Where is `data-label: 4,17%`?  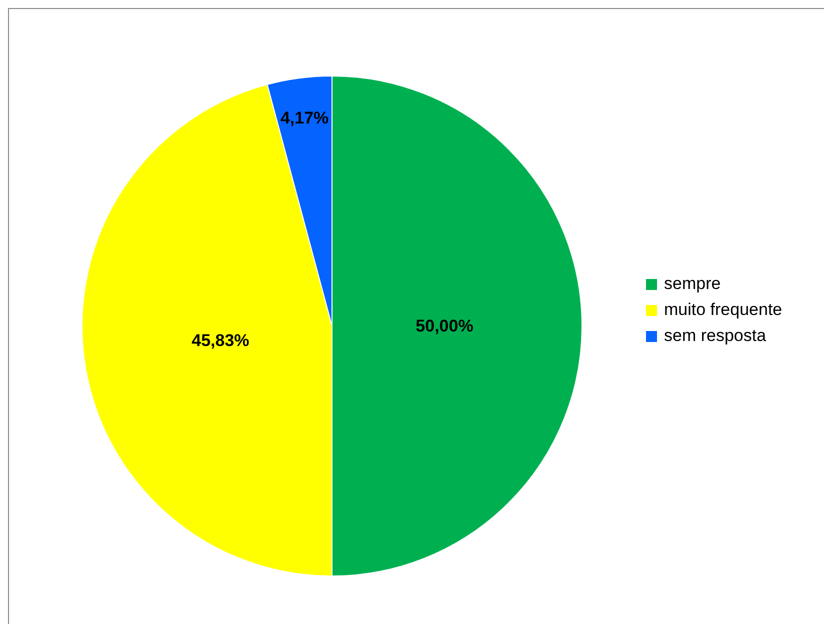 data-label: 4,17% is located at coordinates (304, 118).